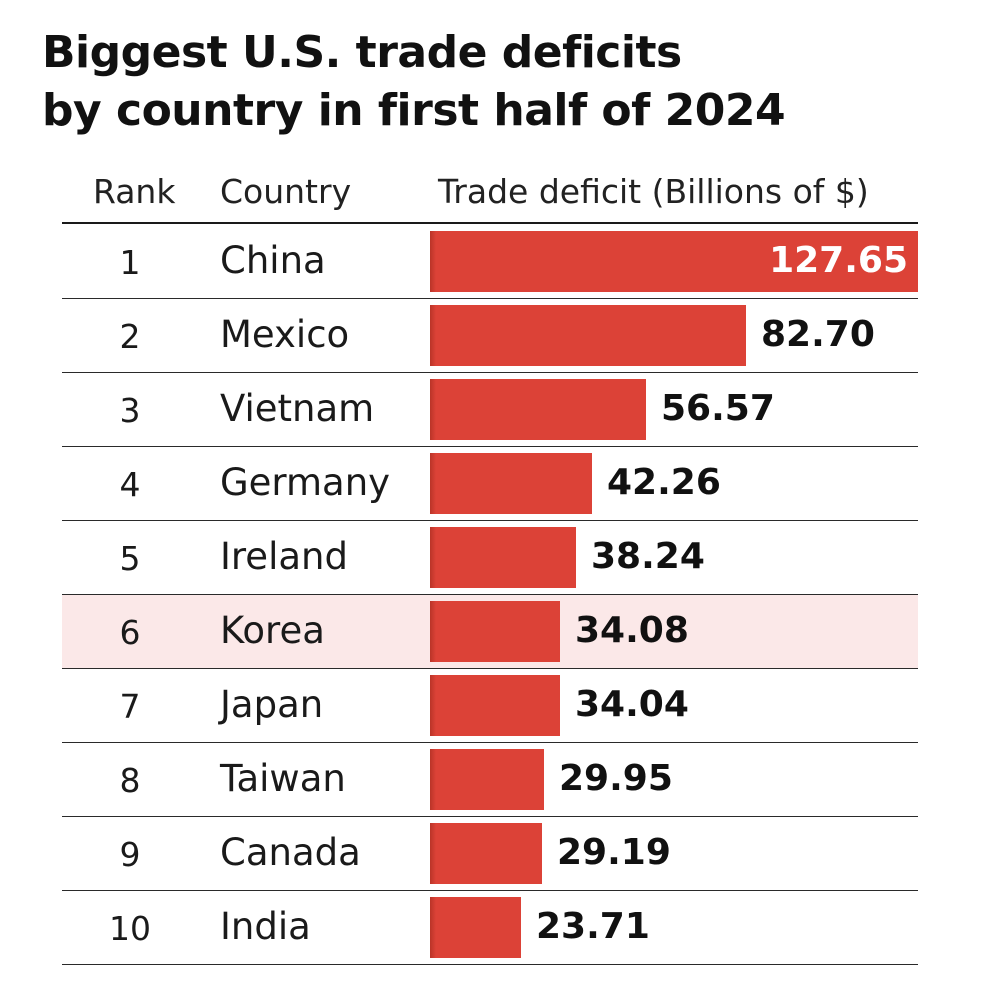 The image size is (1000, 1000). Describe the element at coordinates (265, 926) in the screenshot. I see `country-label: India` at that location.